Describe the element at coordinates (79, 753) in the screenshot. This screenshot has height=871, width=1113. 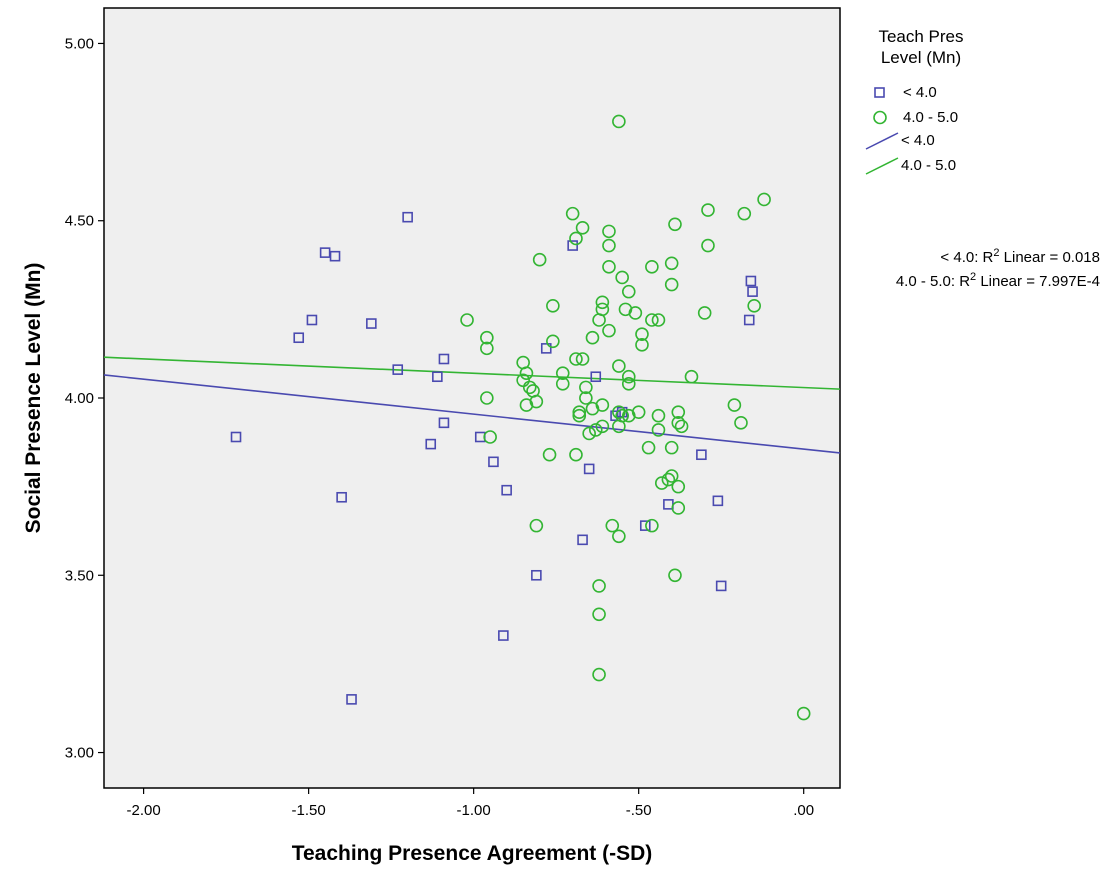
I see `y-tick-label: 3.00` at that location.